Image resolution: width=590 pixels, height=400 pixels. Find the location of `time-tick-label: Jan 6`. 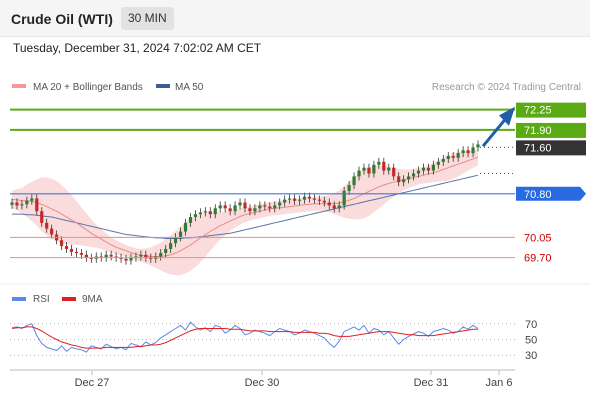

time-tick-label: Jan 6 is located at coordinates (499, 383).